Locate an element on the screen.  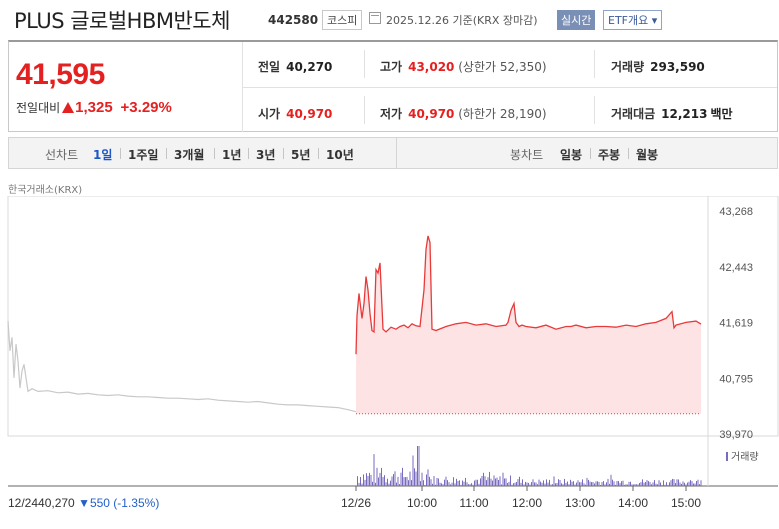
tab-1year: 1년 is located at coordinates (232, 155).